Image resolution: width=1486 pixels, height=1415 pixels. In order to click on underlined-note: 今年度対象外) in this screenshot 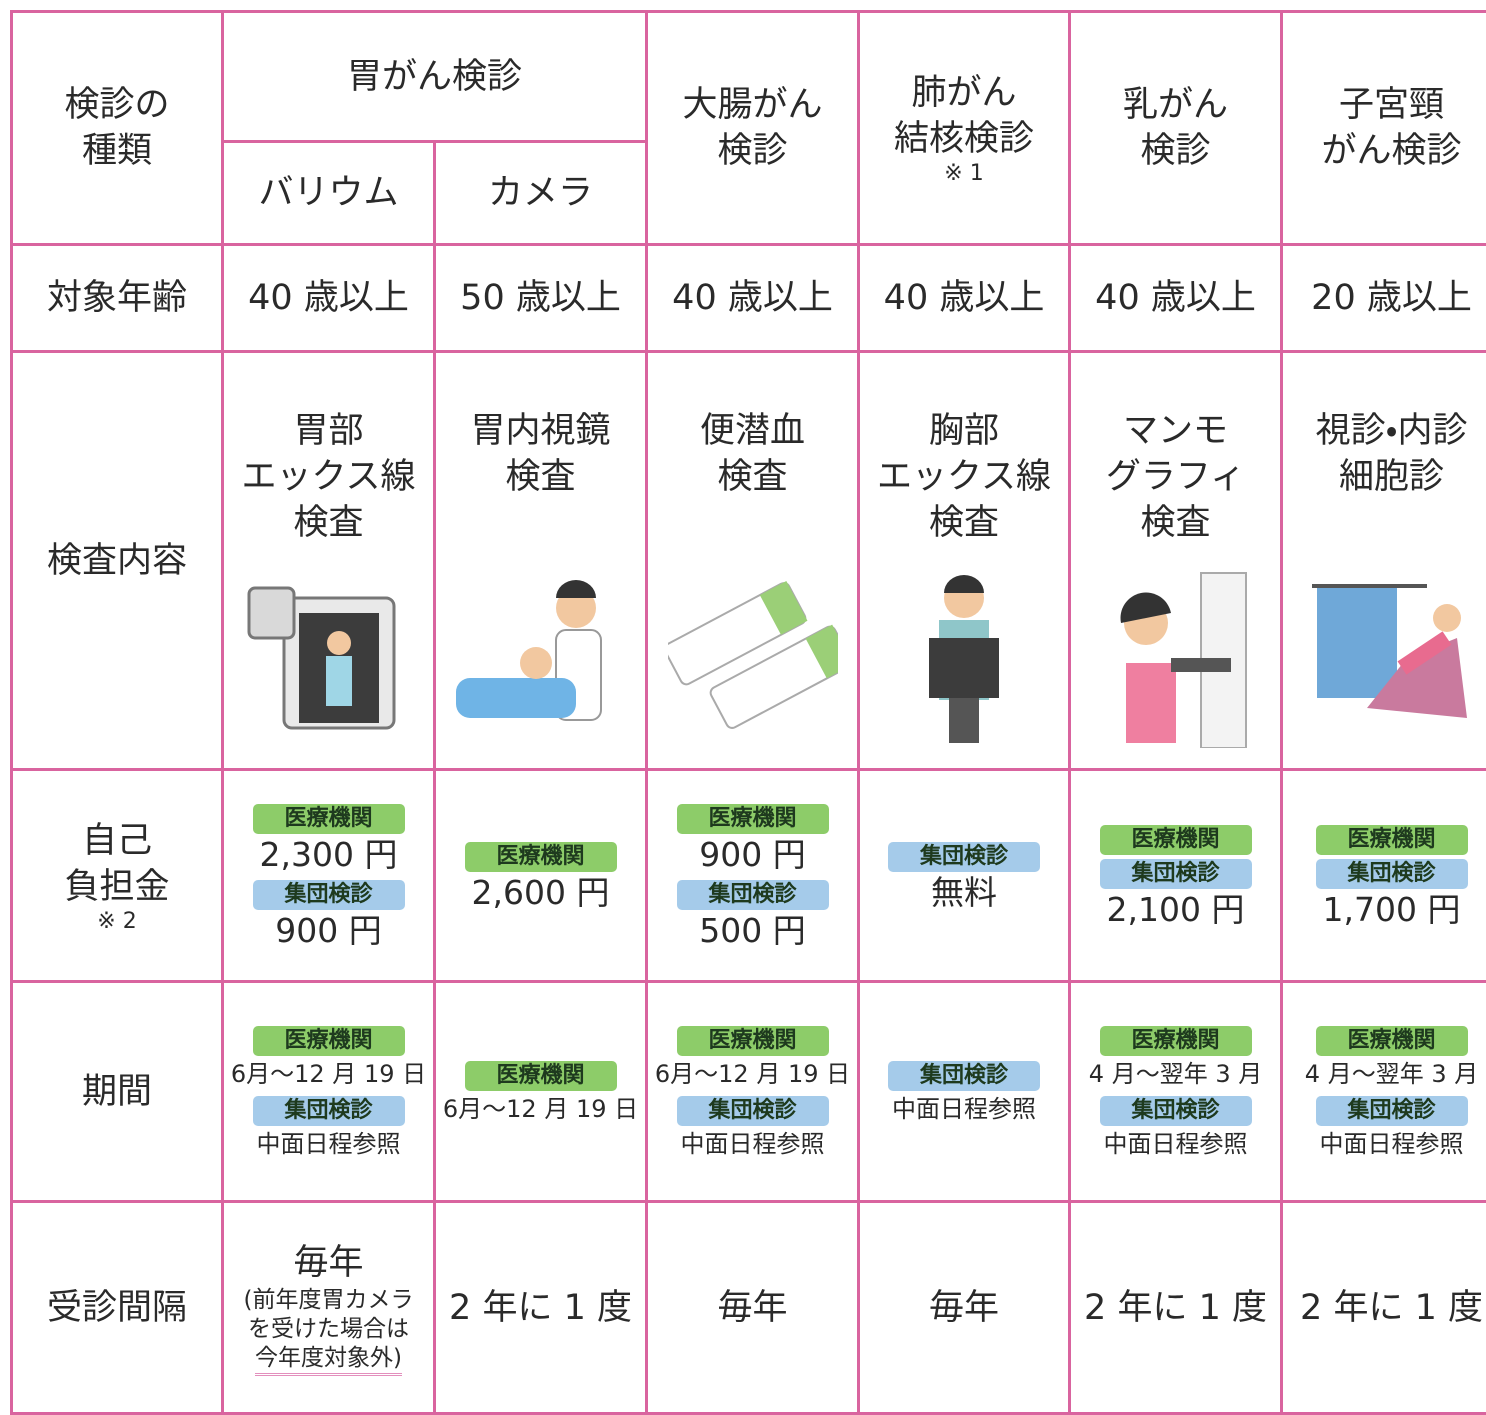, I will do `click(328, 1360)`.